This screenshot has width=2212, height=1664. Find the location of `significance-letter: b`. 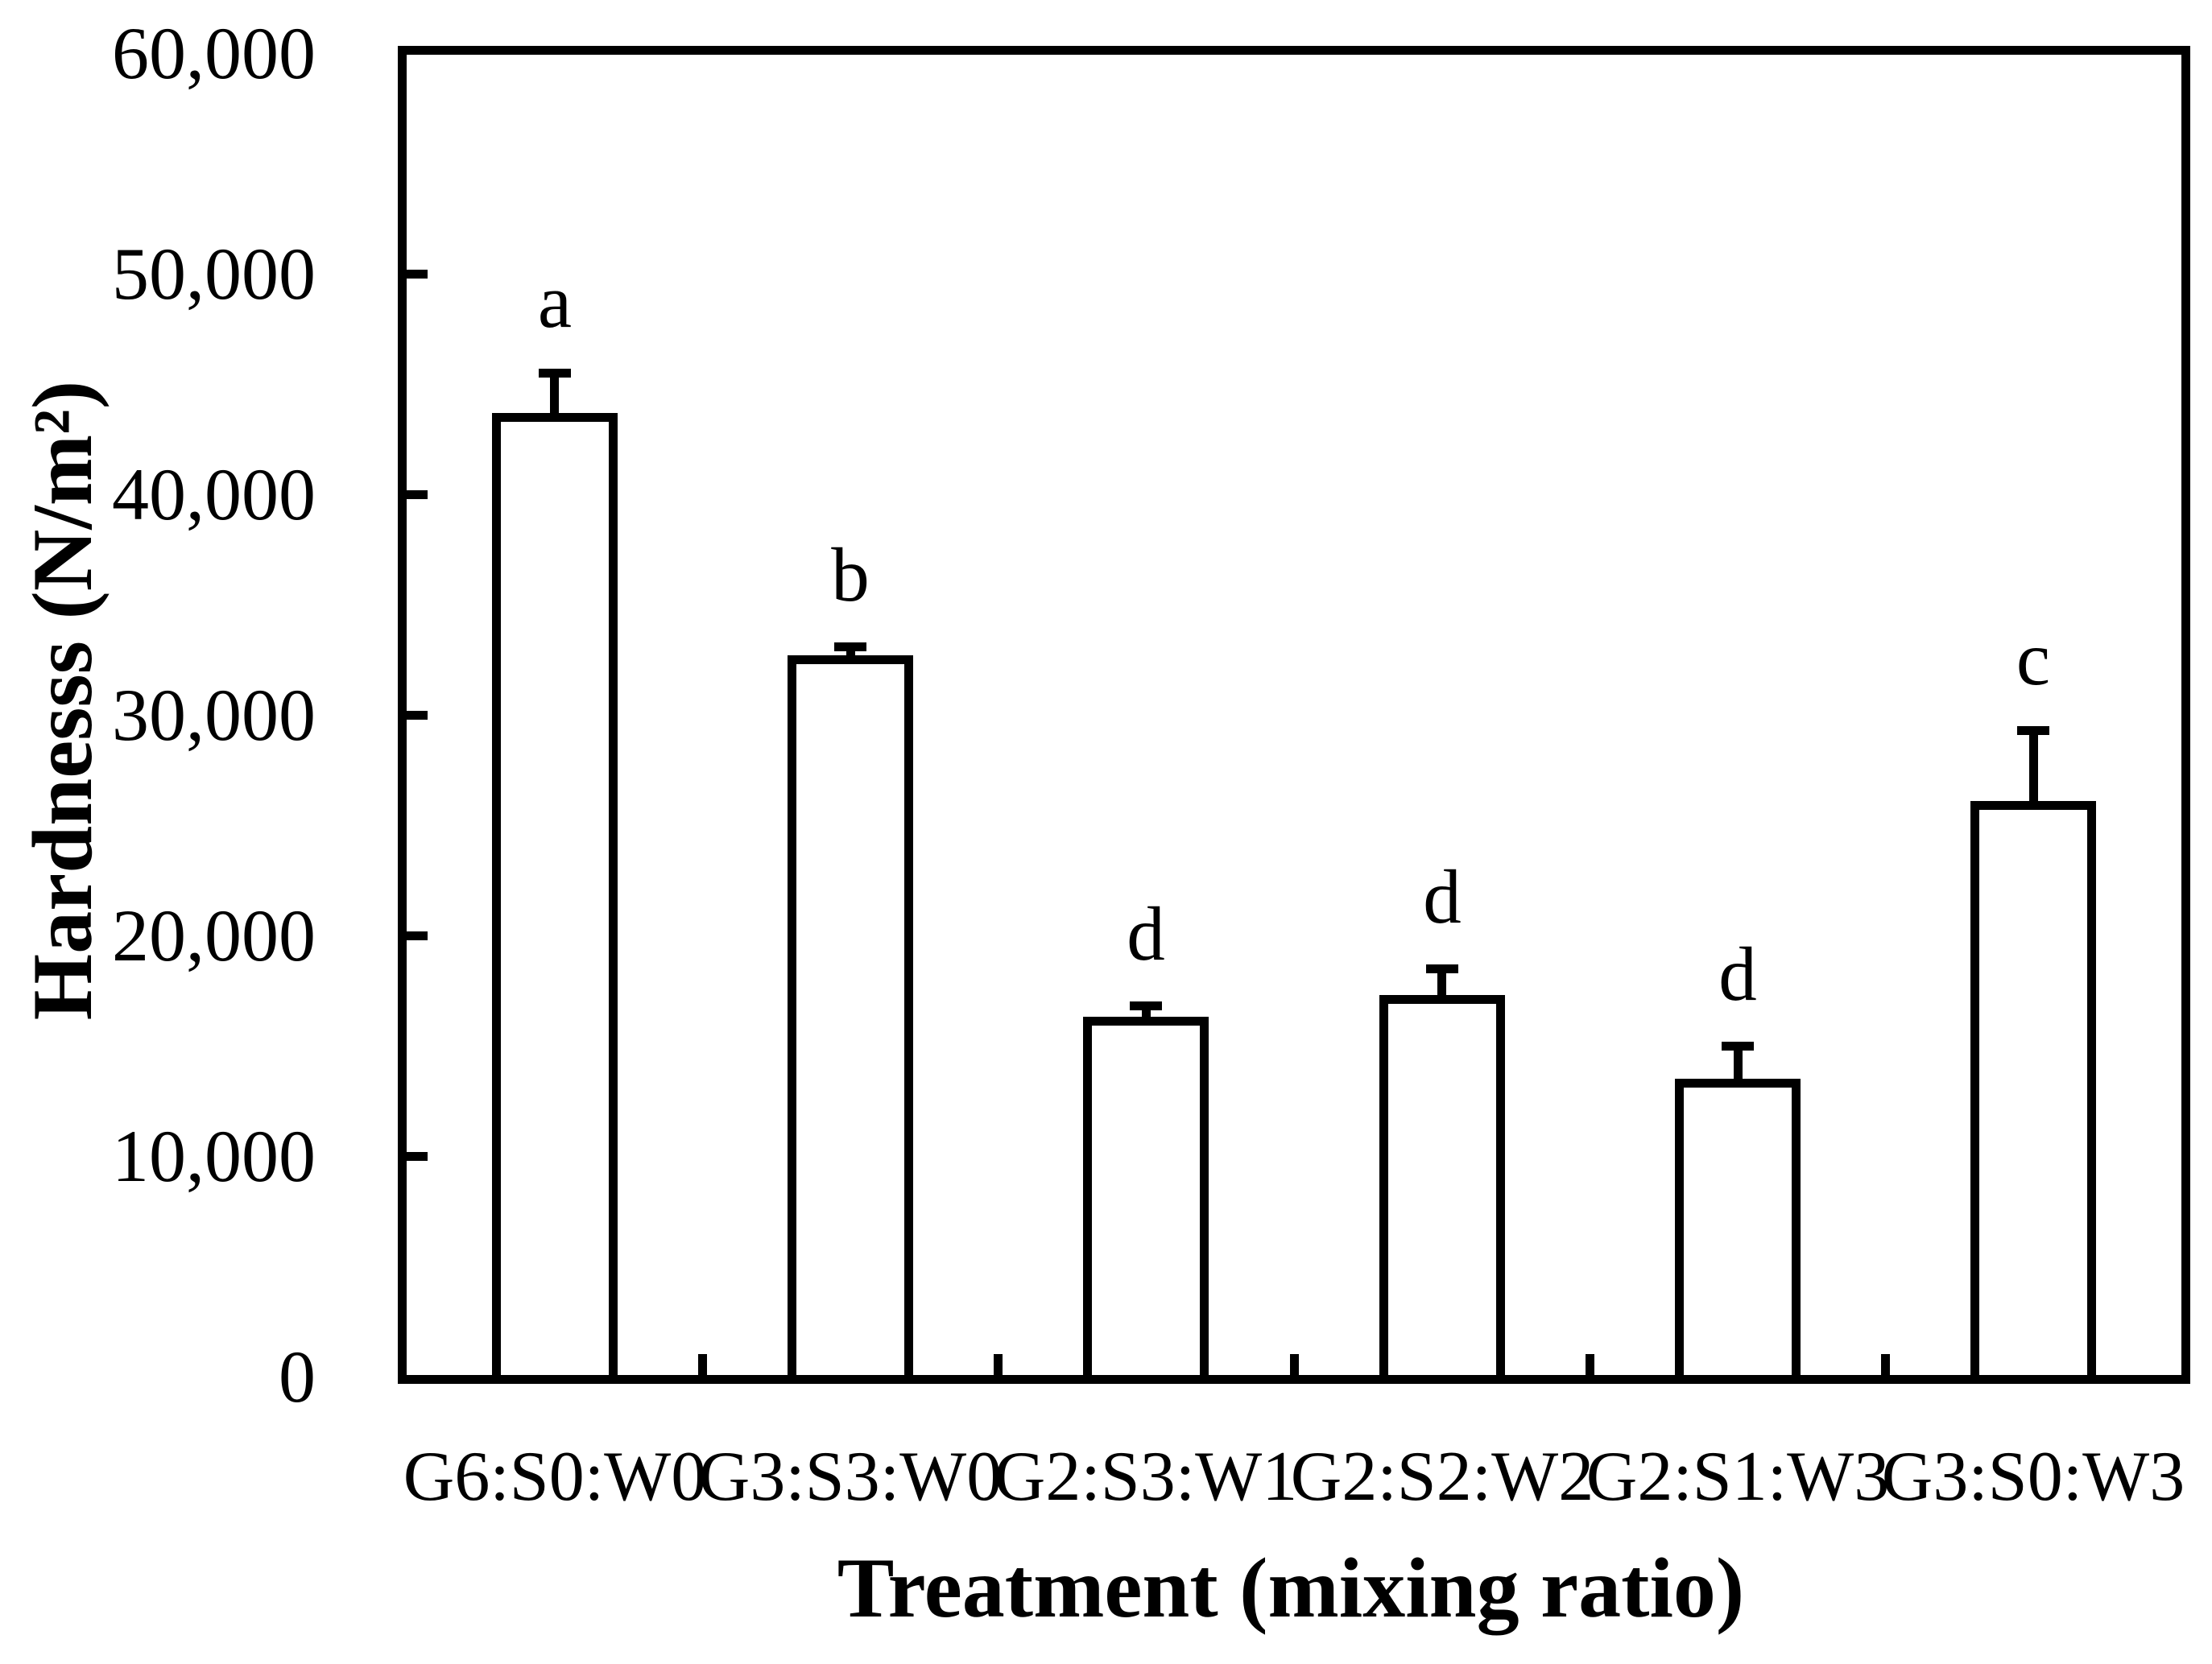

significance-letter: b is located at coordinates (850, 574).